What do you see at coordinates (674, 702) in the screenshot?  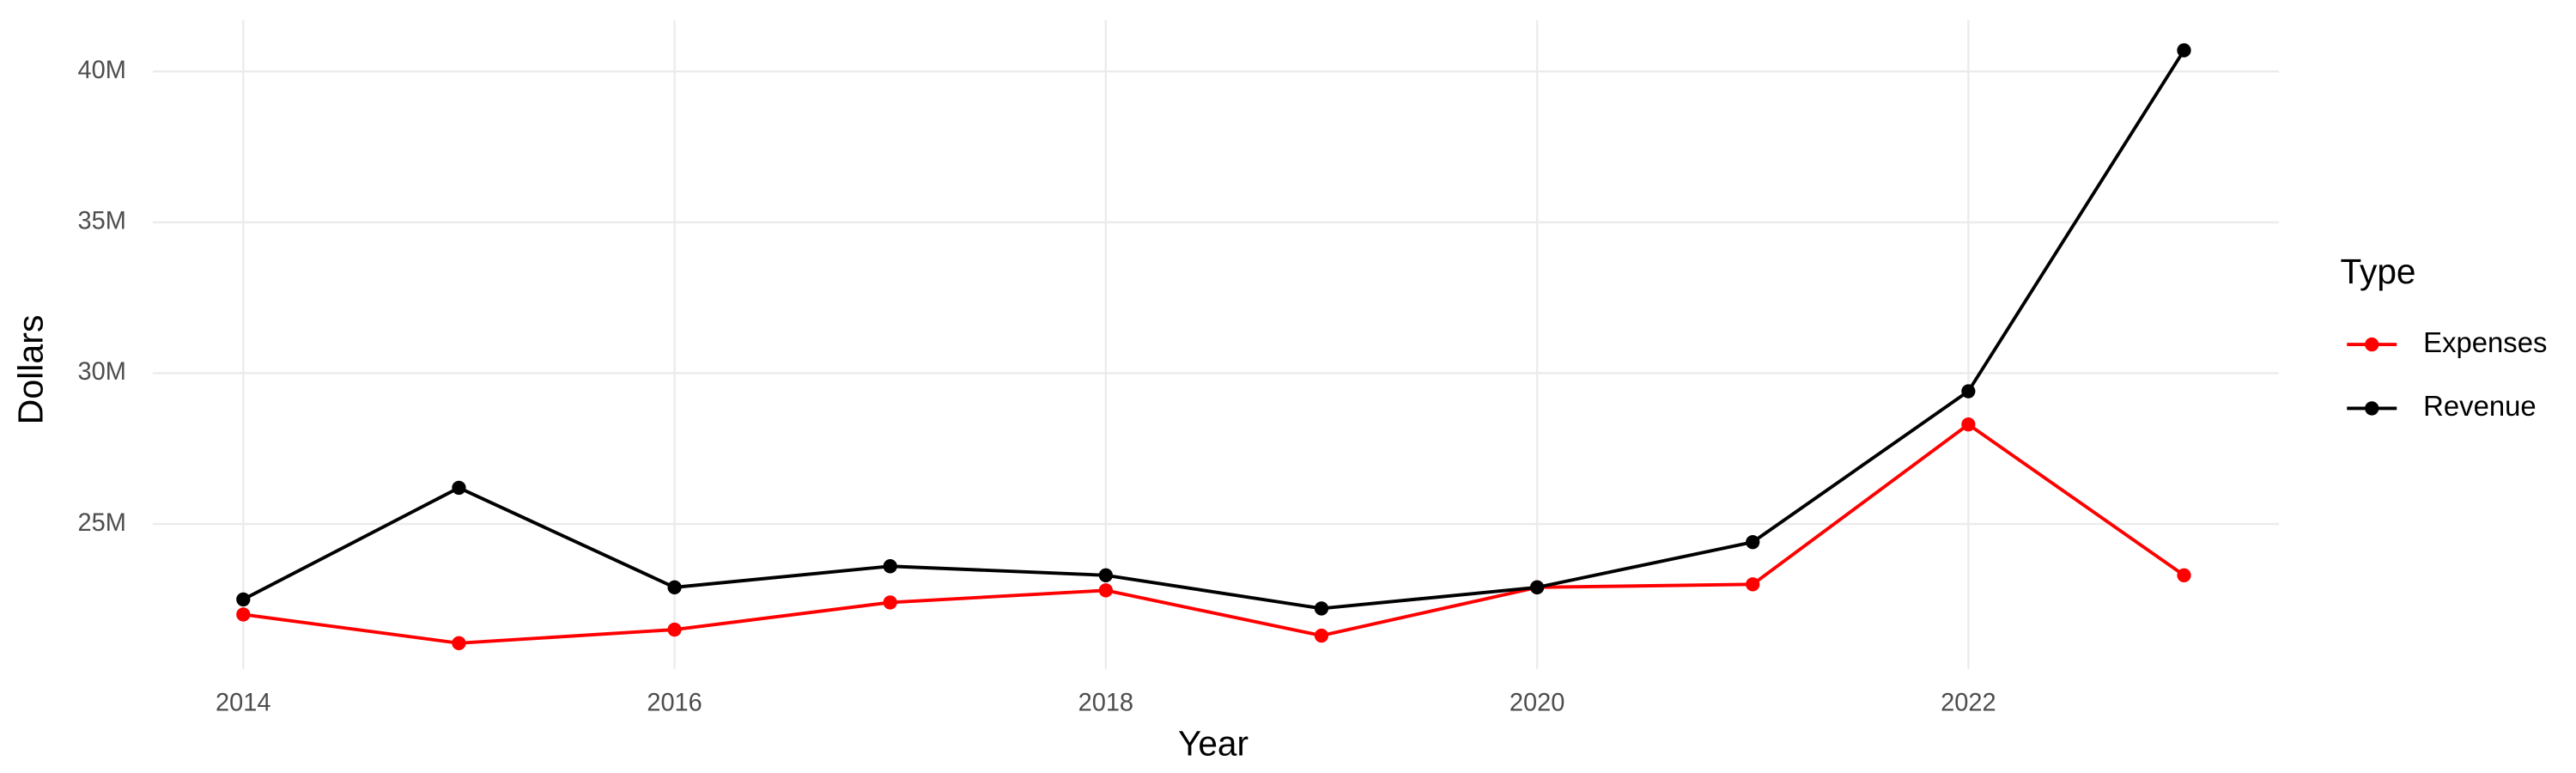 I see `x-tick-label: 2016` at bounding box center [674, 702].